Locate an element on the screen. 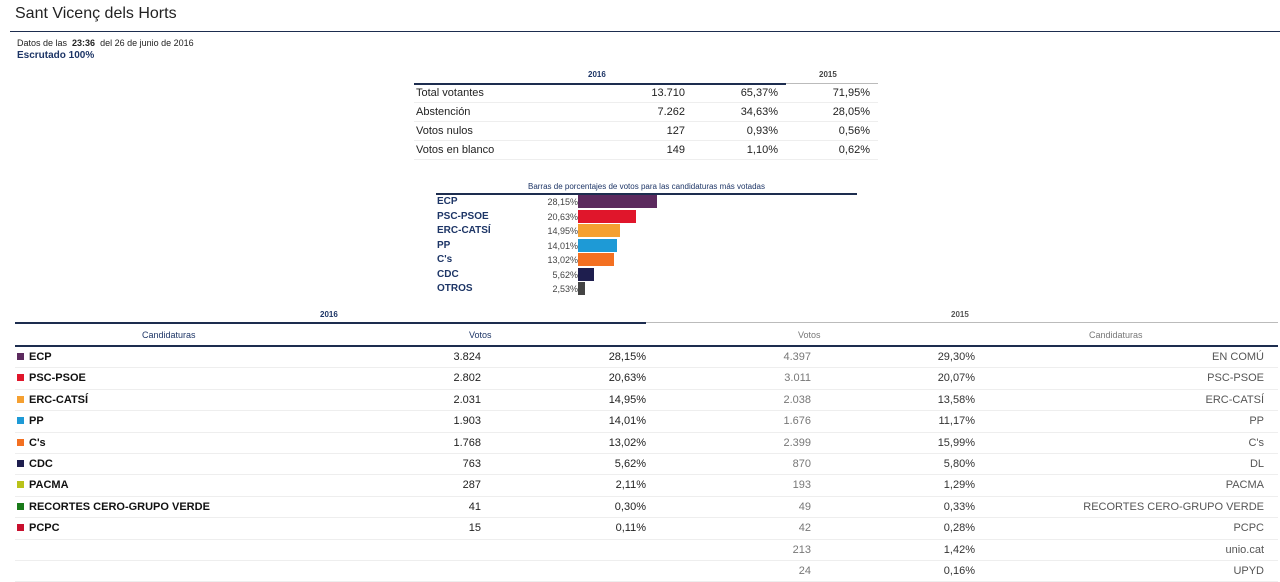  votes-current: 763 is located at coordinates (471, 463).